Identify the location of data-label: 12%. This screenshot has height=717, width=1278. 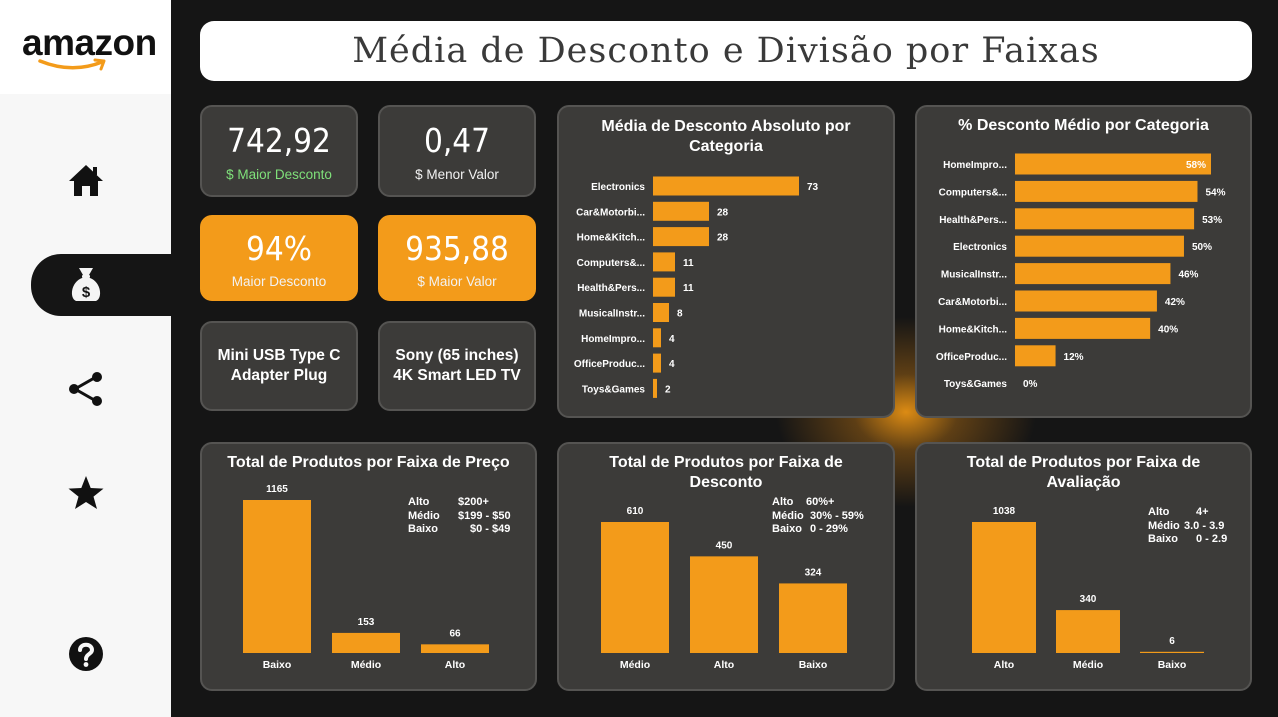
(1074, 357).